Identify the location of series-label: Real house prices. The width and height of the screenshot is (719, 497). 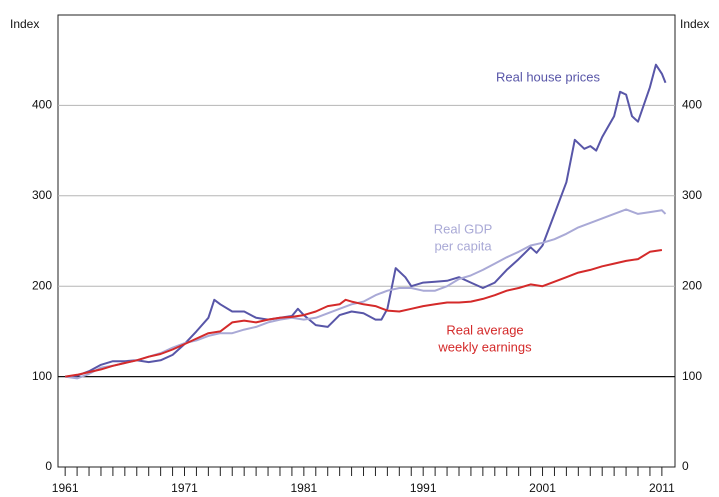
(548, 76).